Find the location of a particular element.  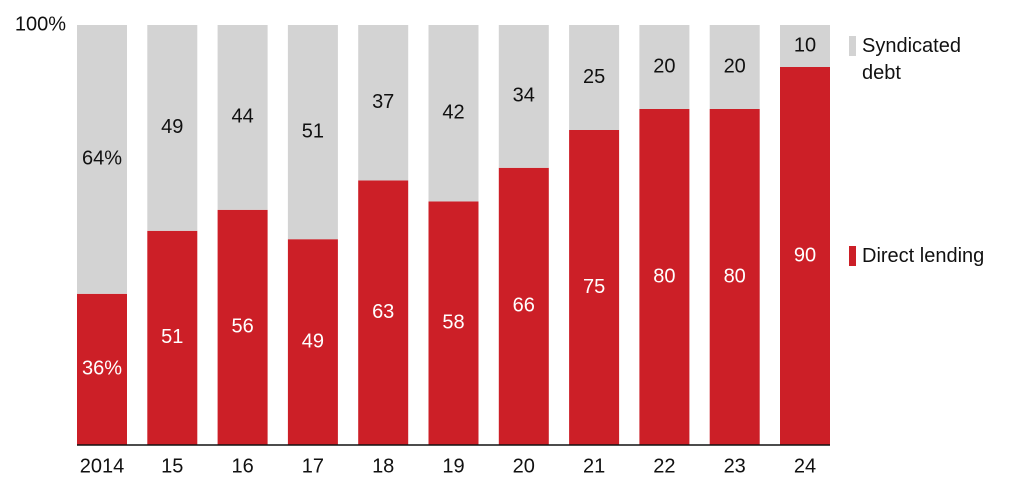

value-label: 64% is located at coordinates (102, 159).